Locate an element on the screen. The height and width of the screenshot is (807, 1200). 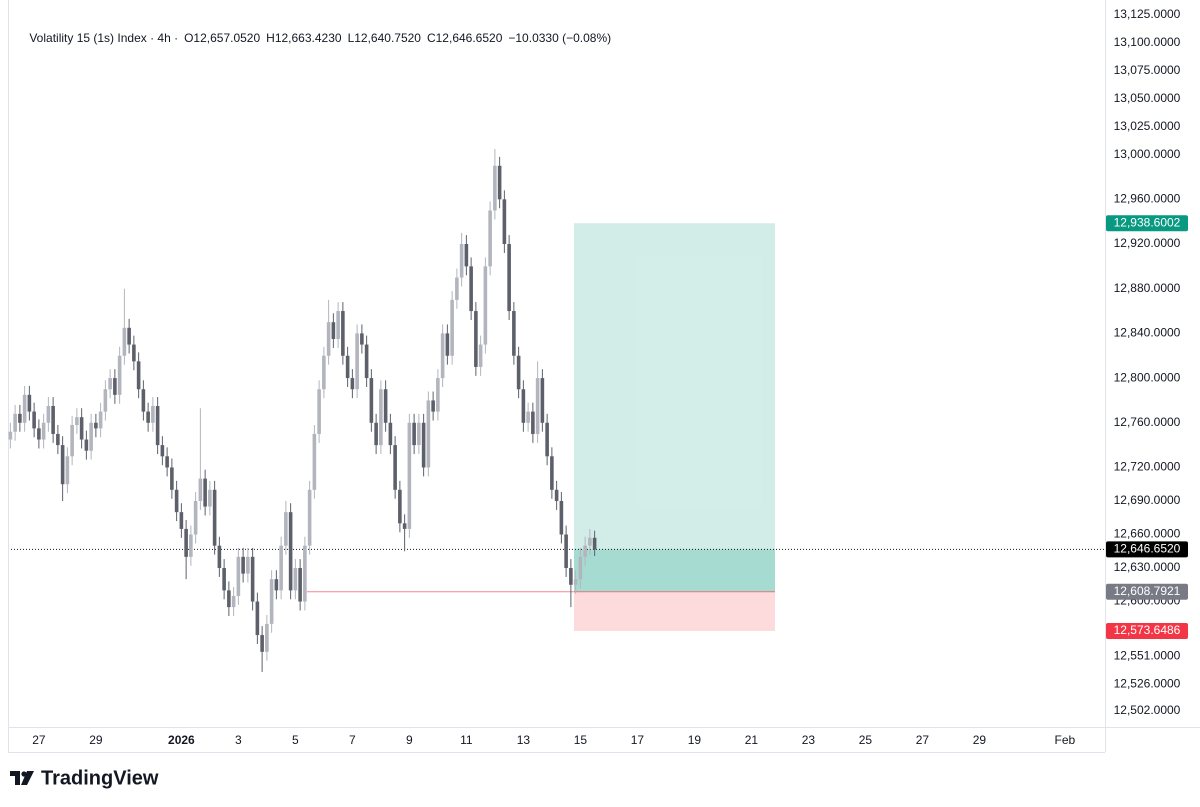
x-tick-label: 9 is located at coordinates (409, 740).